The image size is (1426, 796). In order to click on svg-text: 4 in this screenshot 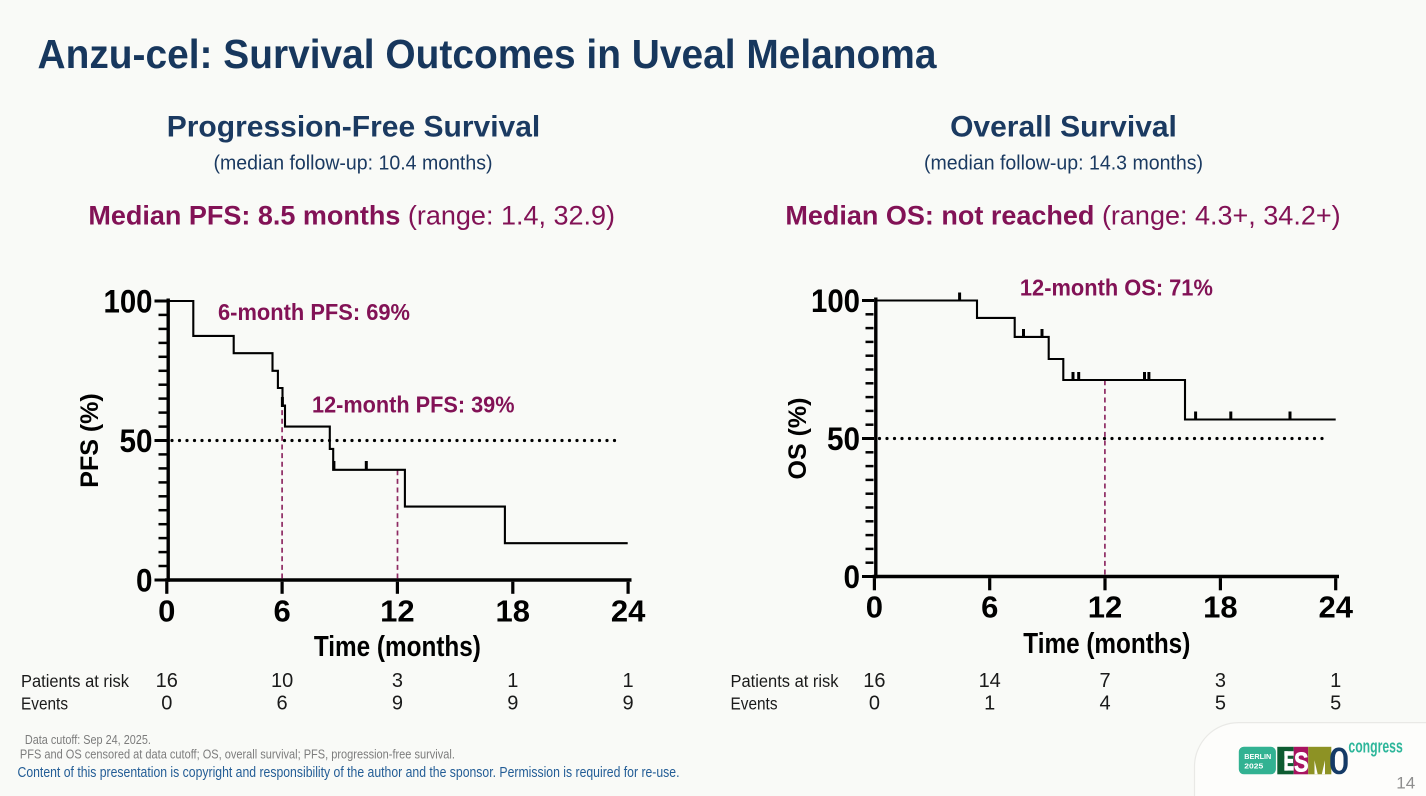, I will do `click(1104, 704)`.